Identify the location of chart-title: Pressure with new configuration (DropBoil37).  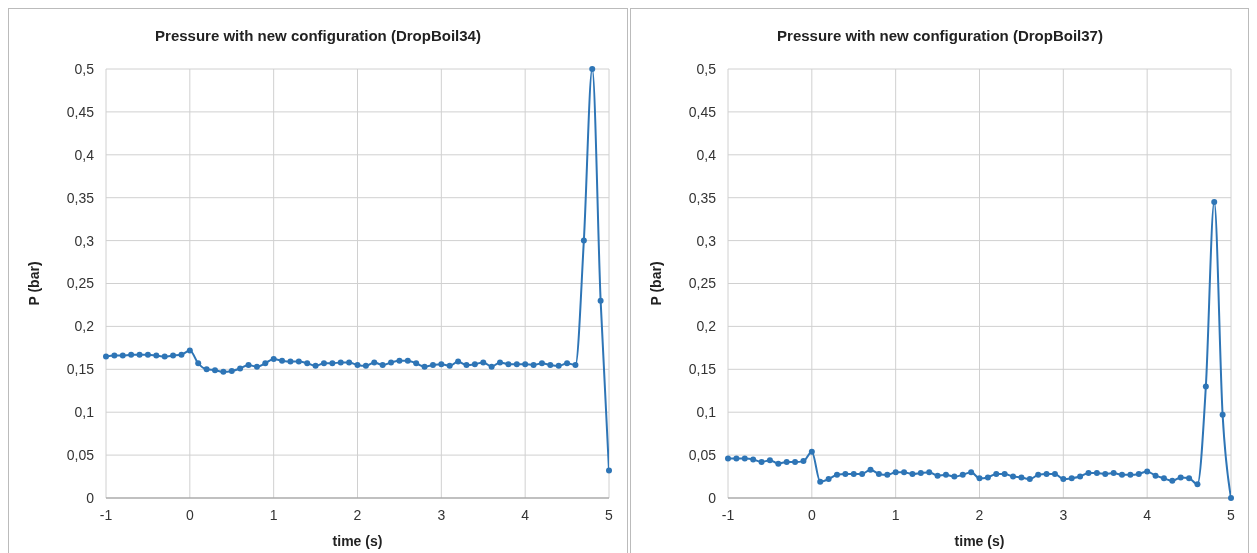
(939, 35).